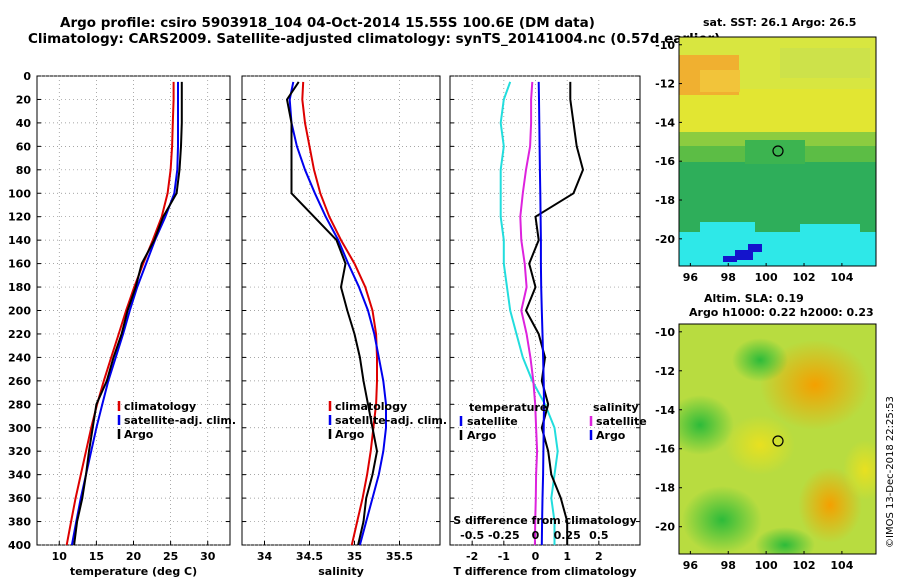  I want to click on s-tick-label: -0.25, so click(504, 535).